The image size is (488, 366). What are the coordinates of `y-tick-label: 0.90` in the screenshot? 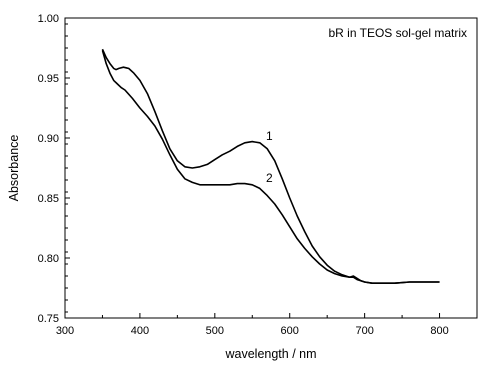 It's located at (48, 139).